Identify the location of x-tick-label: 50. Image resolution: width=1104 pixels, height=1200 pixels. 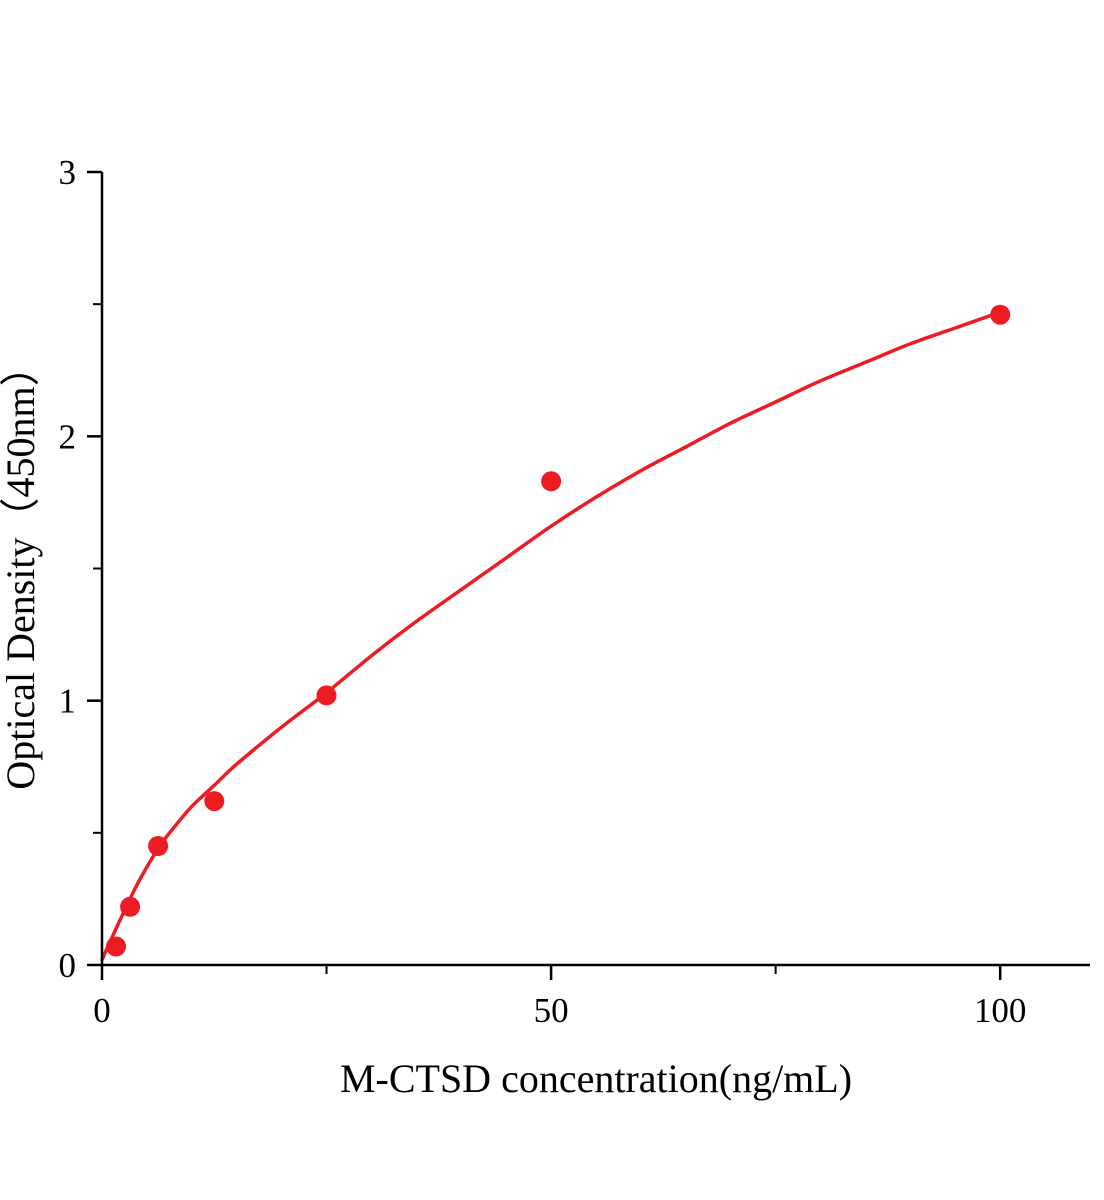
(551, 1010).